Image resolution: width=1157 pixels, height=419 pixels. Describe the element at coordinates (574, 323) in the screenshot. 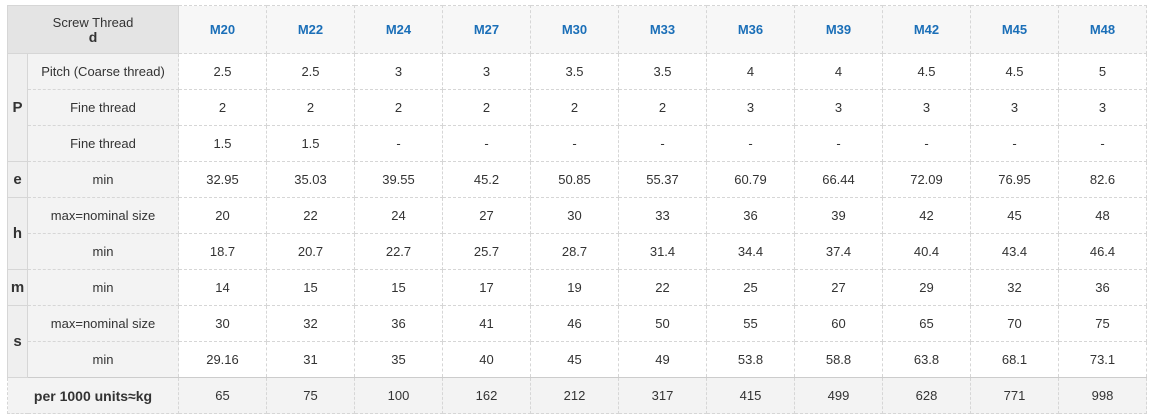

I see `cell: 46` at that location.